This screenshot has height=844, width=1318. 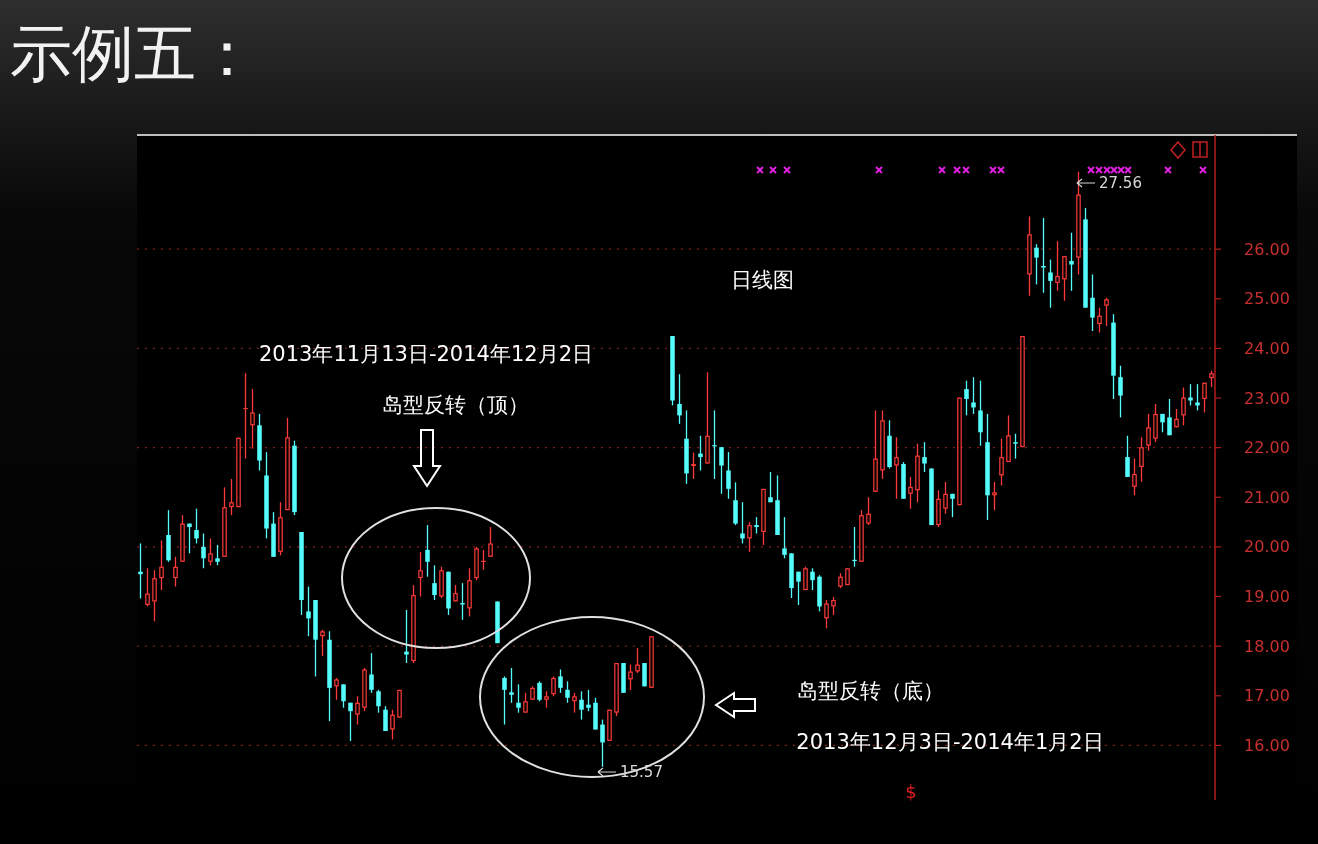 What do you see at coordinates (1267, 299) in the screenshot?
I see `y-tick-label: 25.00` at bounding box center [1267, 299].